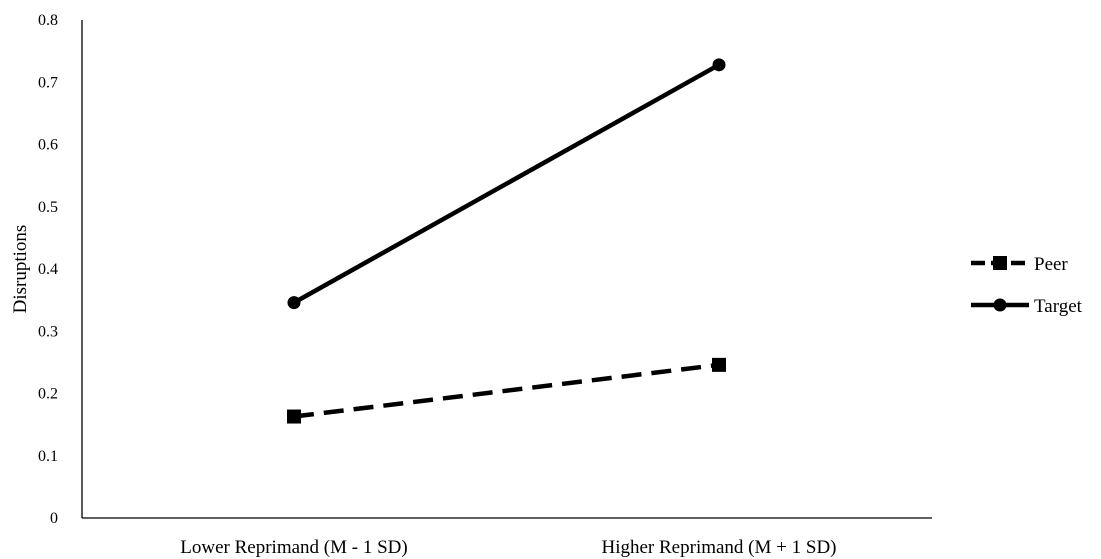  I want to click on y-tick-label: 0.8, so click(48, 20).